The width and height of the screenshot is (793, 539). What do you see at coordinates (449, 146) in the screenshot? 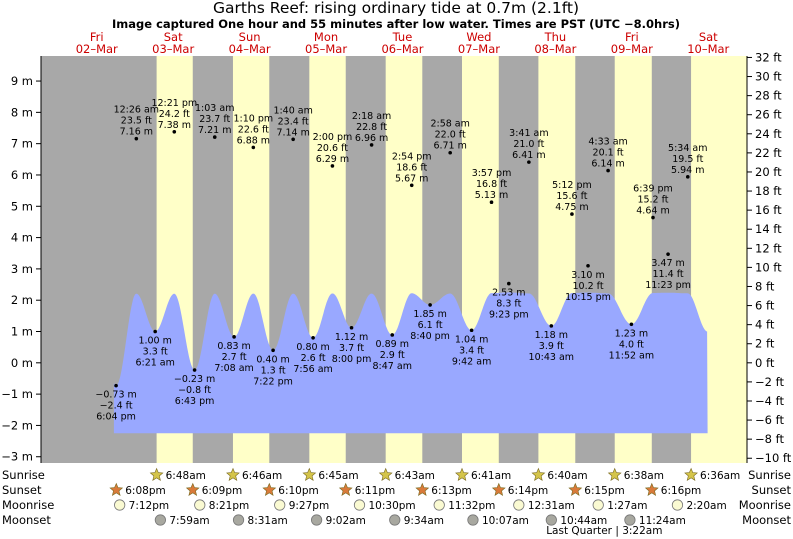
I see `high-tide-label: 6.71 m` at bounding box center [449, 146].